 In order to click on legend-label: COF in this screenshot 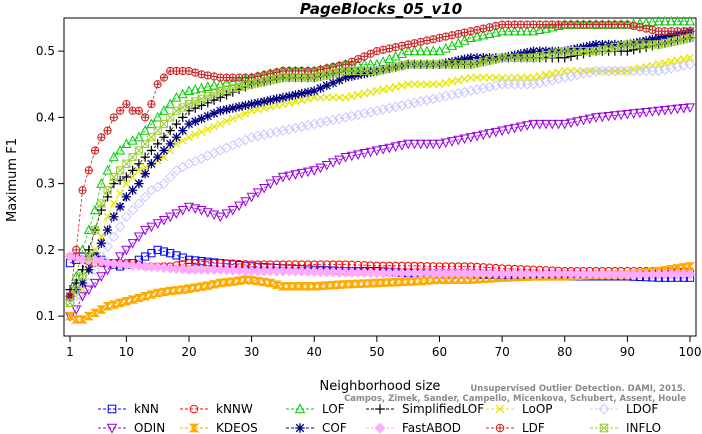, I will do `click(334, 427)`.